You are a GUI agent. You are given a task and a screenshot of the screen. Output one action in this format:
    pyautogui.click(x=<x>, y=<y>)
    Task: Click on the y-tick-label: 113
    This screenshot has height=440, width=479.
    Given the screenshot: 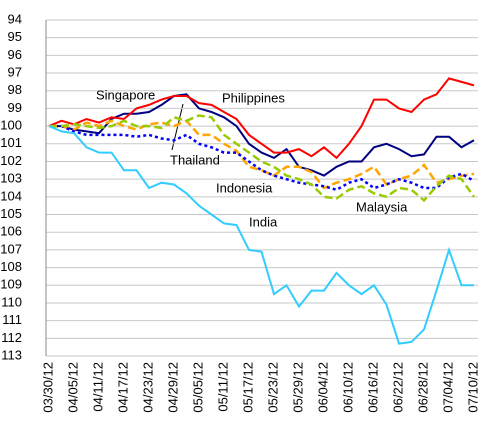 What is the action you would take?
    pyautogui.click(x=11, y=354)
    